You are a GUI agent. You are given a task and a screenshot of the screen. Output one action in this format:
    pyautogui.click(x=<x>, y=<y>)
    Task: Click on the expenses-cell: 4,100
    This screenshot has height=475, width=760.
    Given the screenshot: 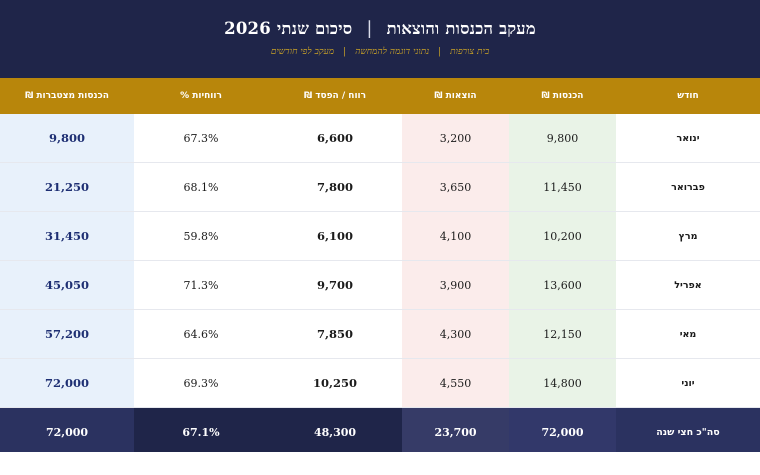 What is the action you would take?
    pyautogui.click(x=455, y=236)
    